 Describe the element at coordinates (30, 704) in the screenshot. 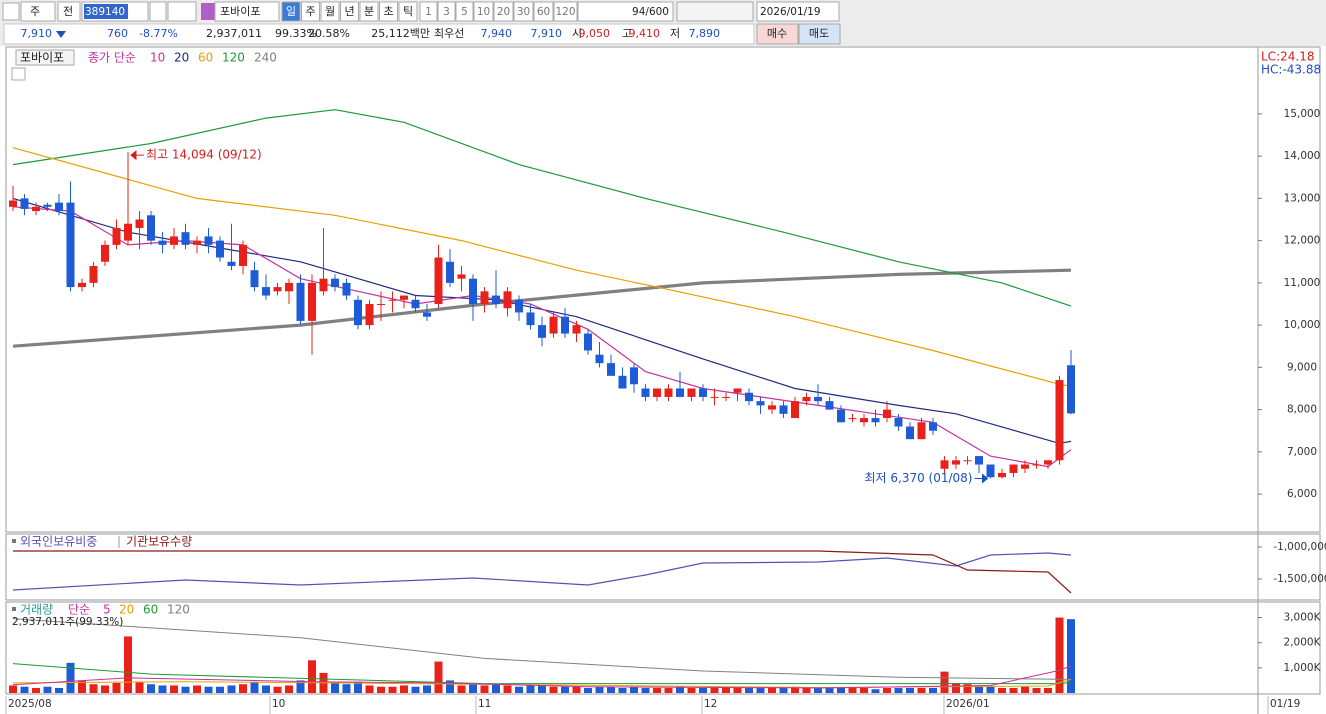

I see `x-tick-label: 2025/08` at that location.